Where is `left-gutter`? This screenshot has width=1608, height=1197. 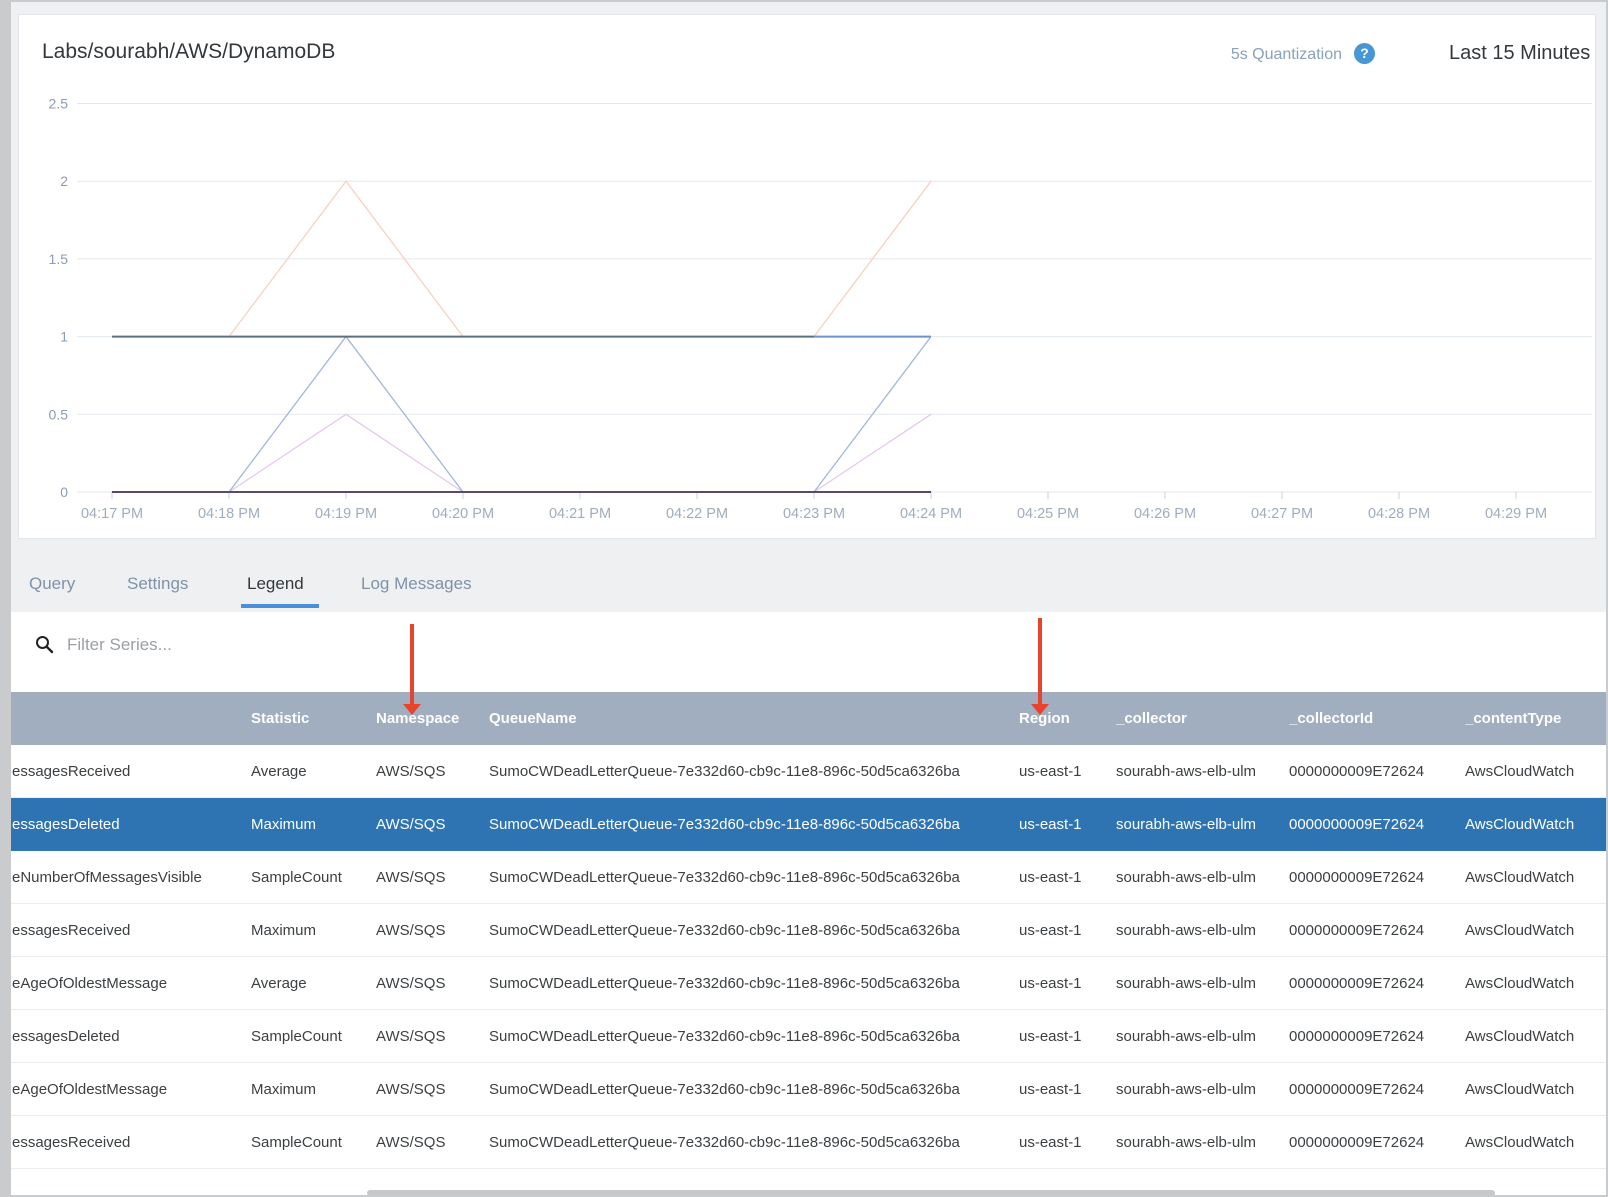 left-gutter is located at coordinates (6, 598).